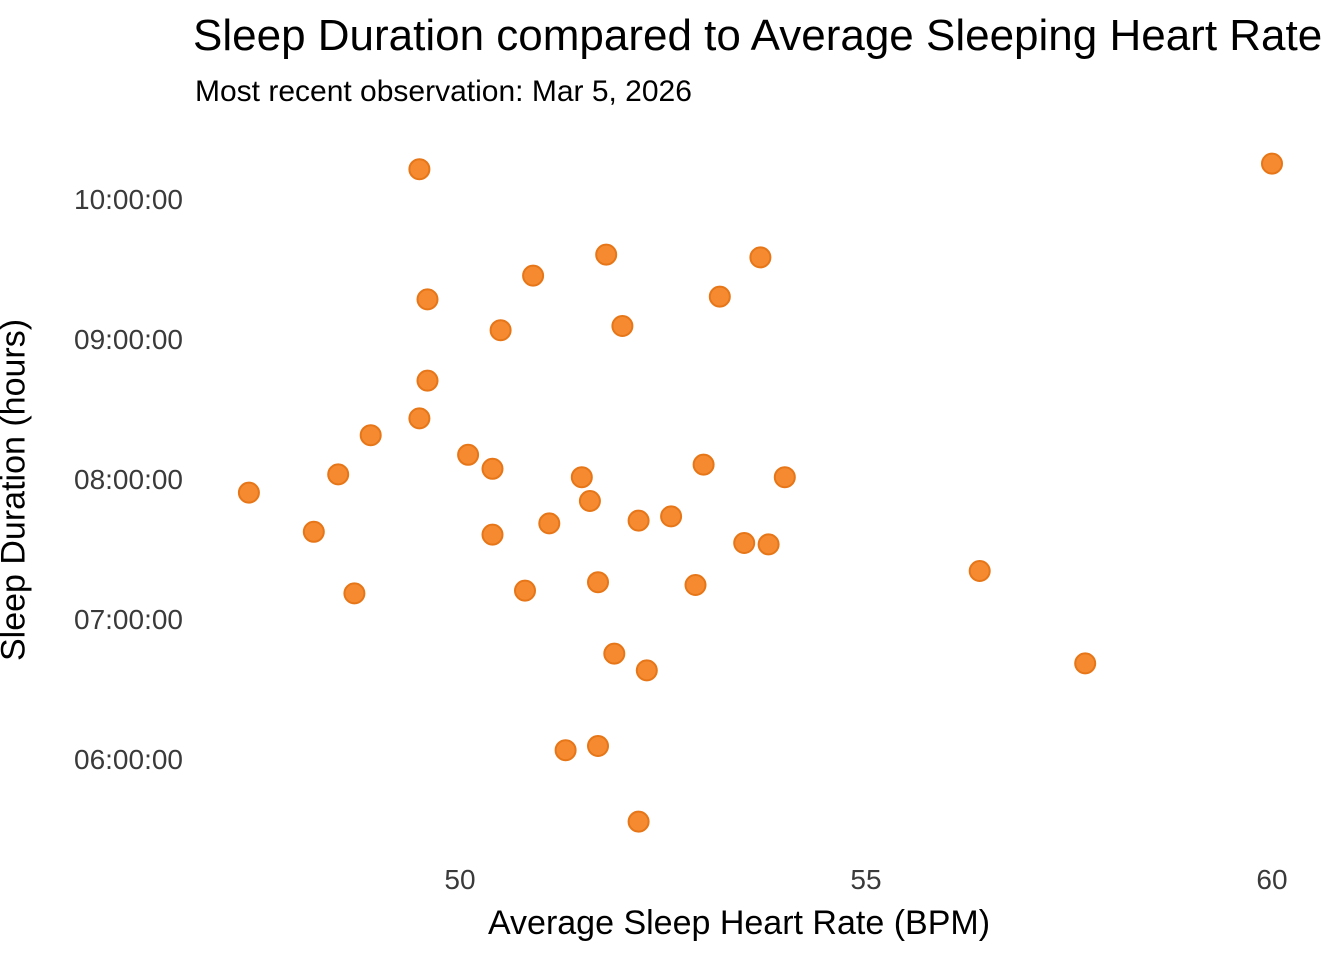 Image resolution: width=1344 pixels, height=960 pixels. What do you see at coordinates (128, 619) in the screenshot?
I see `y-tick-label: 07:00:00` at bounding box center [128, 619].